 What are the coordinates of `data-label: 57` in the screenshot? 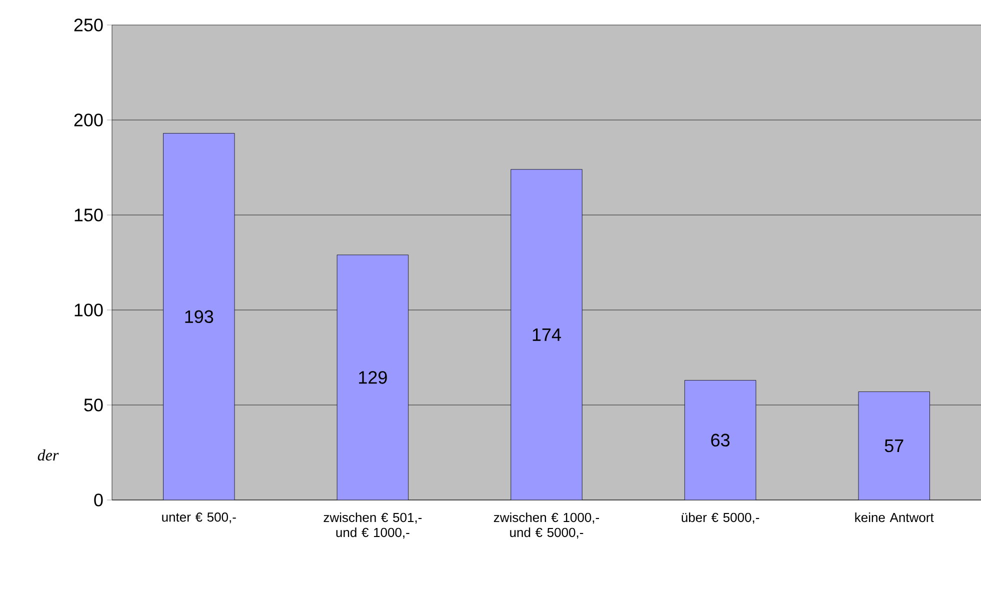 It's located at (894, 446).